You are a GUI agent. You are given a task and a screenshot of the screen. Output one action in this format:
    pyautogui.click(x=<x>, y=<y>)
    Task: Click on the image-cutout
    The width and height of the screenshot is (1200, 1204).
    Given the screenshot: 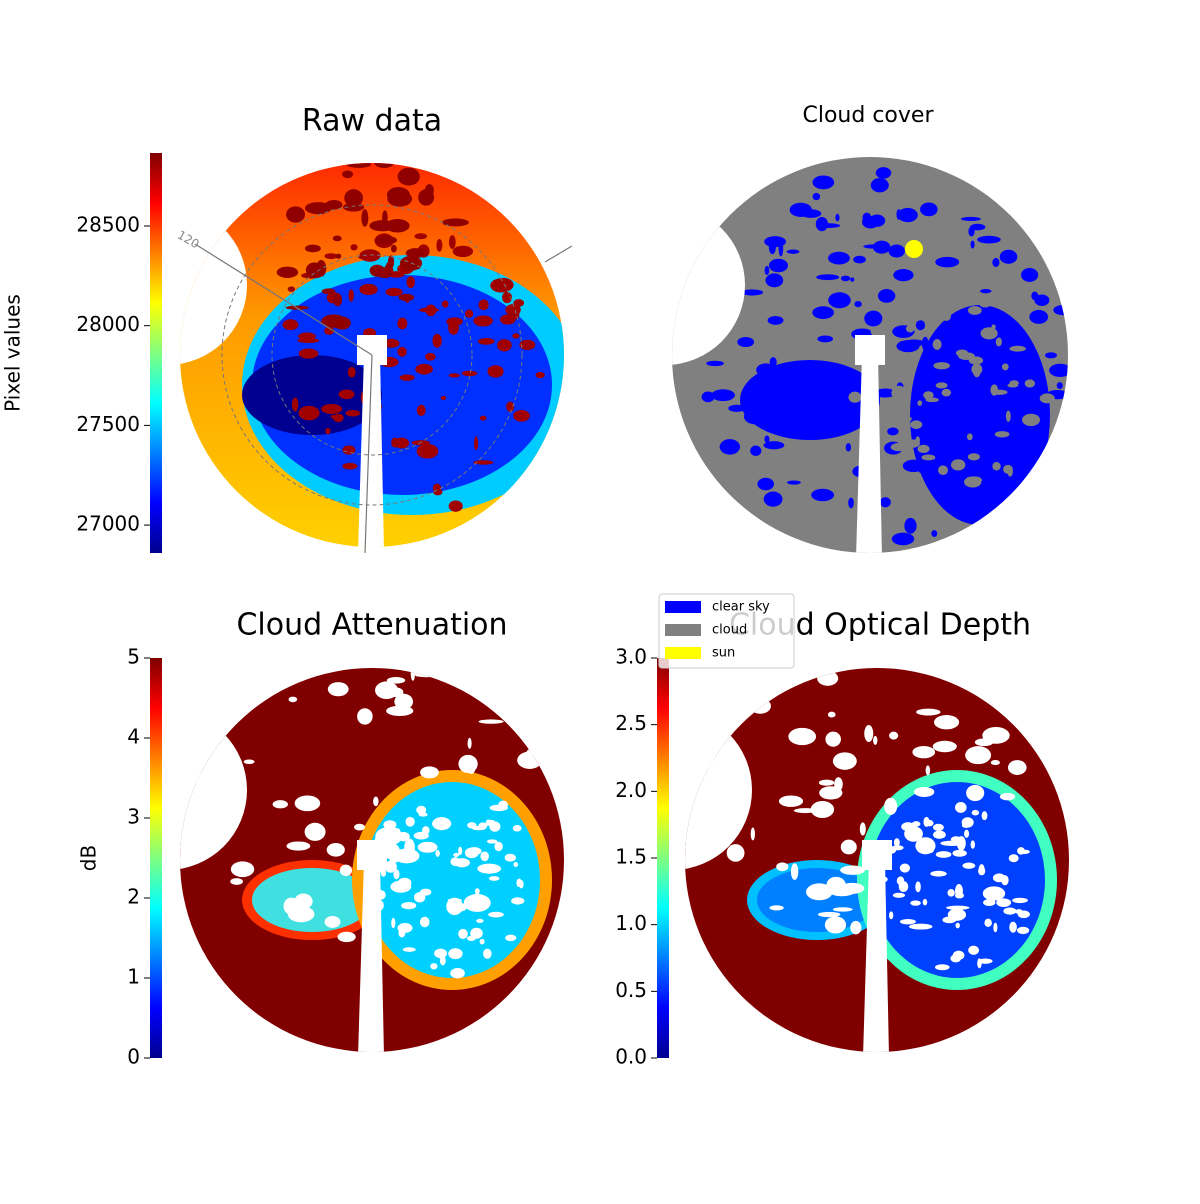 What is the action you would take?
    pyautogui.click(x=371, y=956)
    